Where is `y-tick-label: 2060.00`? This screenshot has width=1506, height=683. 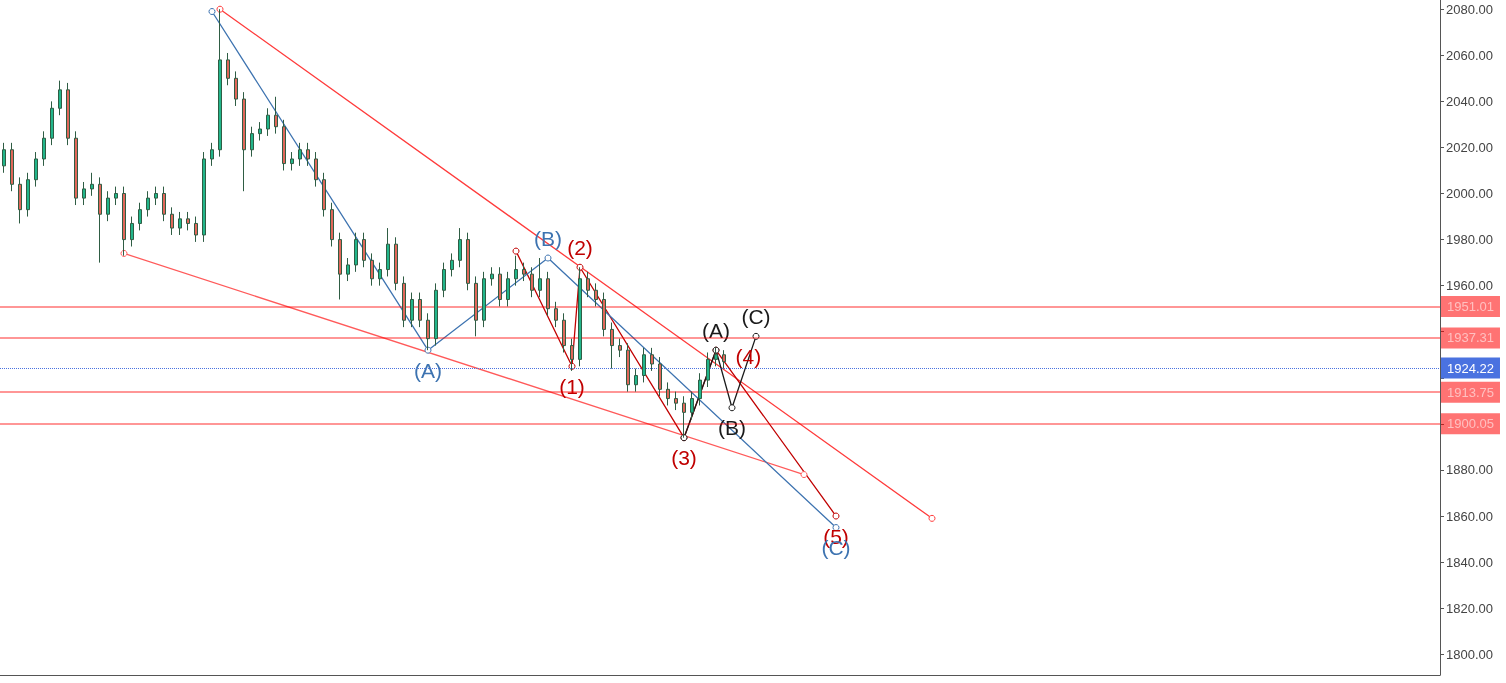
y-tick-label: 2060.00 is located at coordinates (1469, 55).